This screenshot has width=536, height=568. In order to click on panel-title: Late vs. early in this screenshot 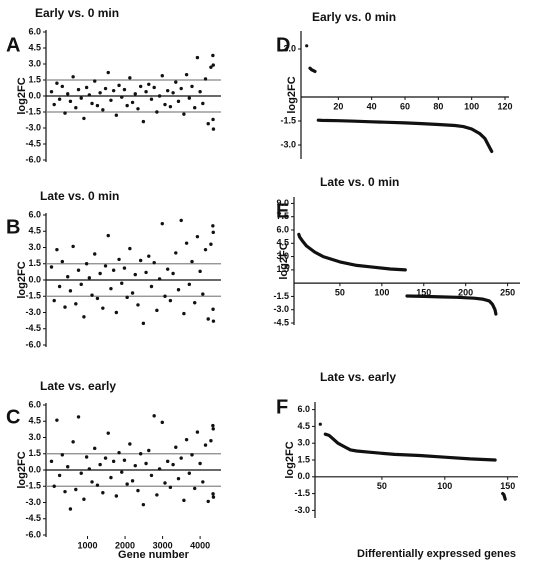, I will do `click(358, 377)`.